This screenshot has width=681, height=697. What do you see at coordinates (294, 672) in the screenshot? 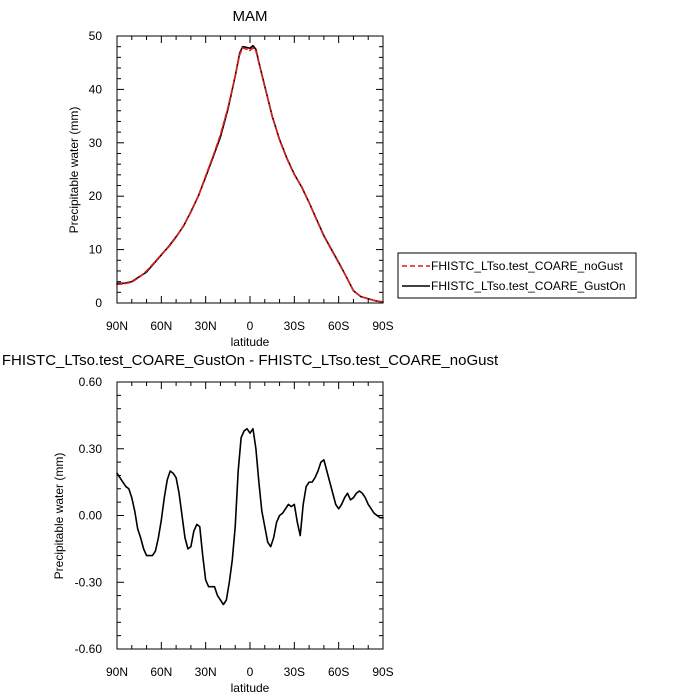
I see `bottom-x-tick-label: 30S` at bounding box center [294, 672].